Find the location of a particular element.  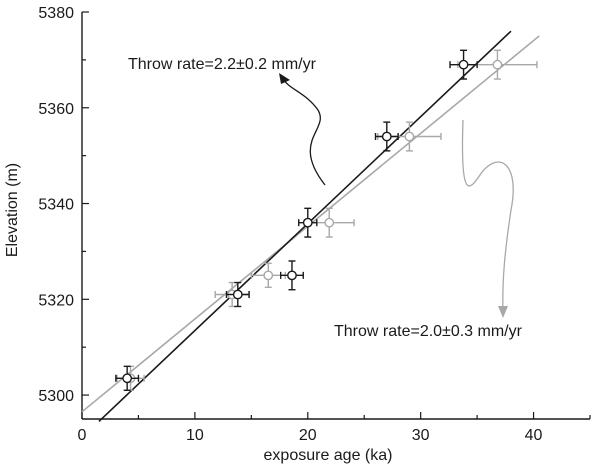

y-tick-label: 5360 is located at coordinates (56, 109).